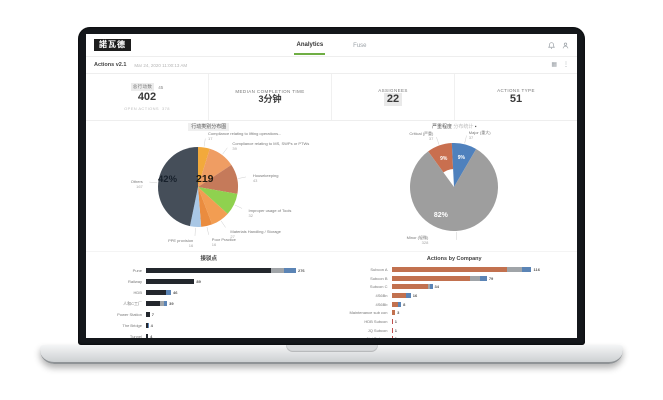 The image size is (663, 400). What do you see at coordinates (331, 45) in the screenshot?
I see `app-header: 諾瓦德 Analytics Fuse` at bounding box center [331, 45].